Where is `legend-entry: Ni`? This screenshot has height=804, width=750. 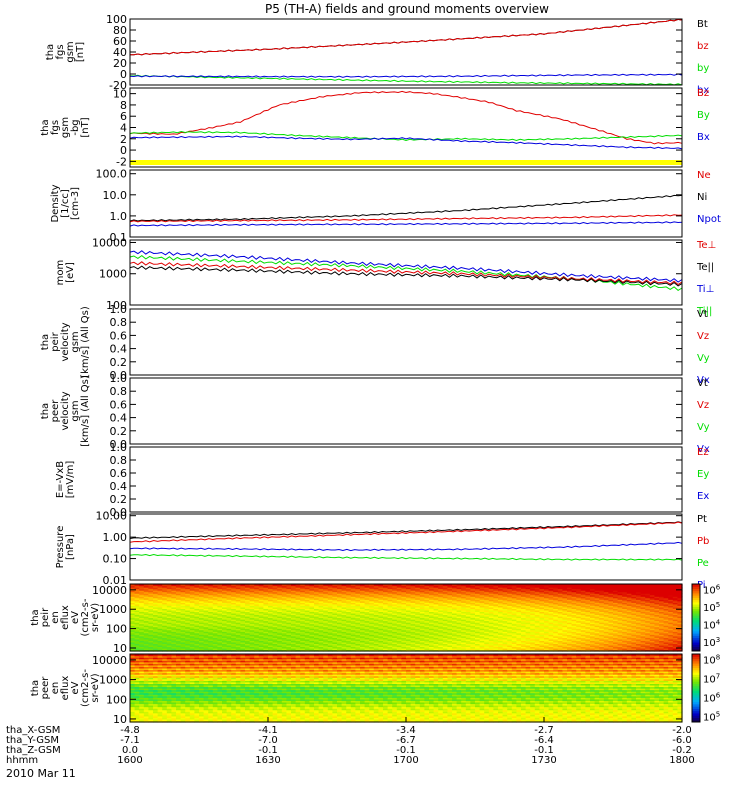
legend-entry: Ni is located at coordinates (702, 197).